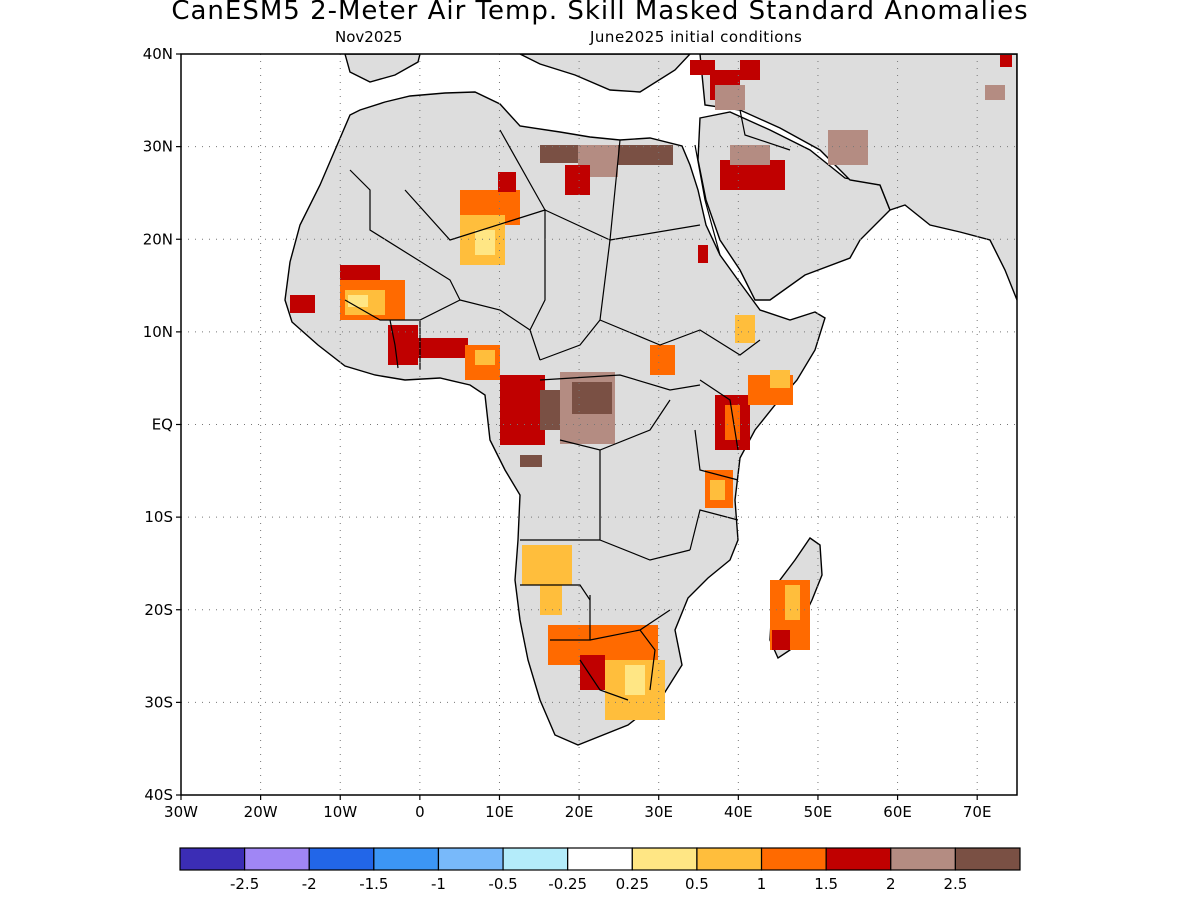 The image size is (1200, 900). I want to click on colorbar-label: -0.25, so click(567, 884).